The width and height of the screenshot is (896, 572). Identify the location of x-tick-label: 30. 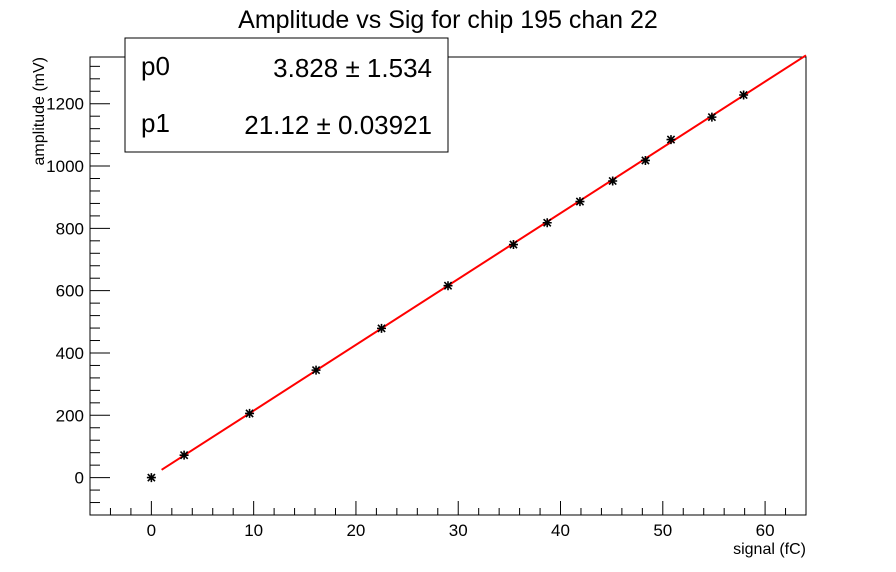
(458, 530).